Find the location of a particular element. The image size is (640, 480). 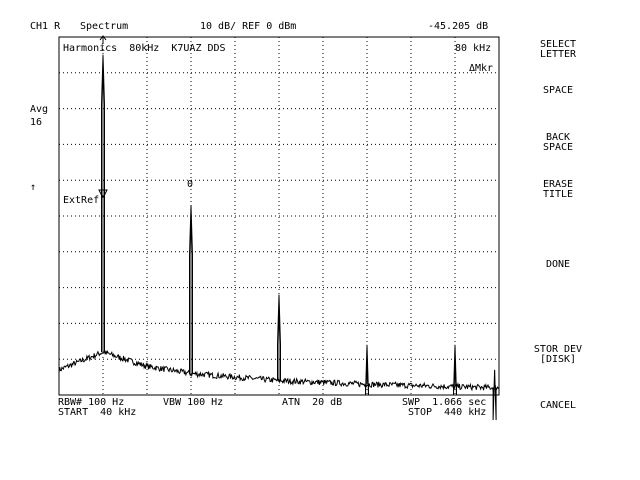

delta-marker-label: ΔMkr is located at coordinates (481, 68).